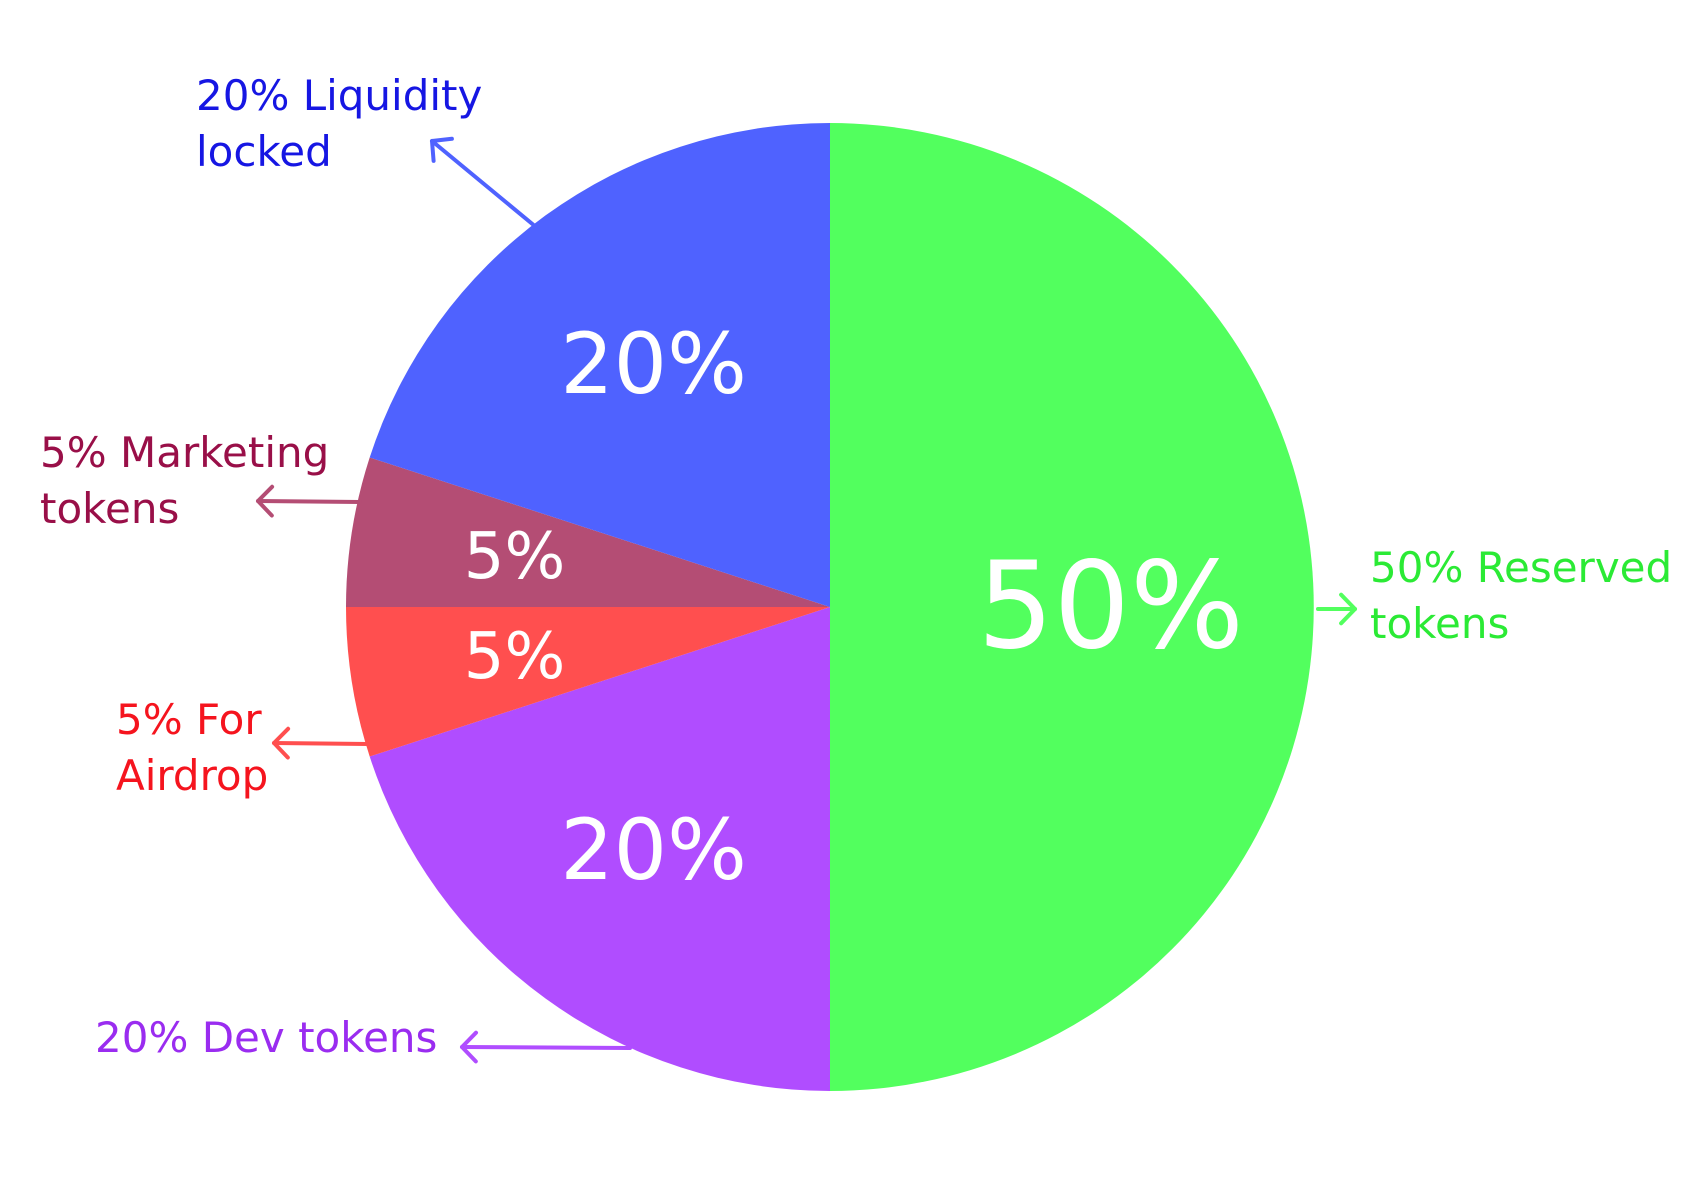 The width and height of the screenshot is (1682, 1204). What do you see at coordinates (339, 95) in the screenshot?
I see `callout-label-4-line-0: 20% Liquidity` at bounding box center [339, 95].